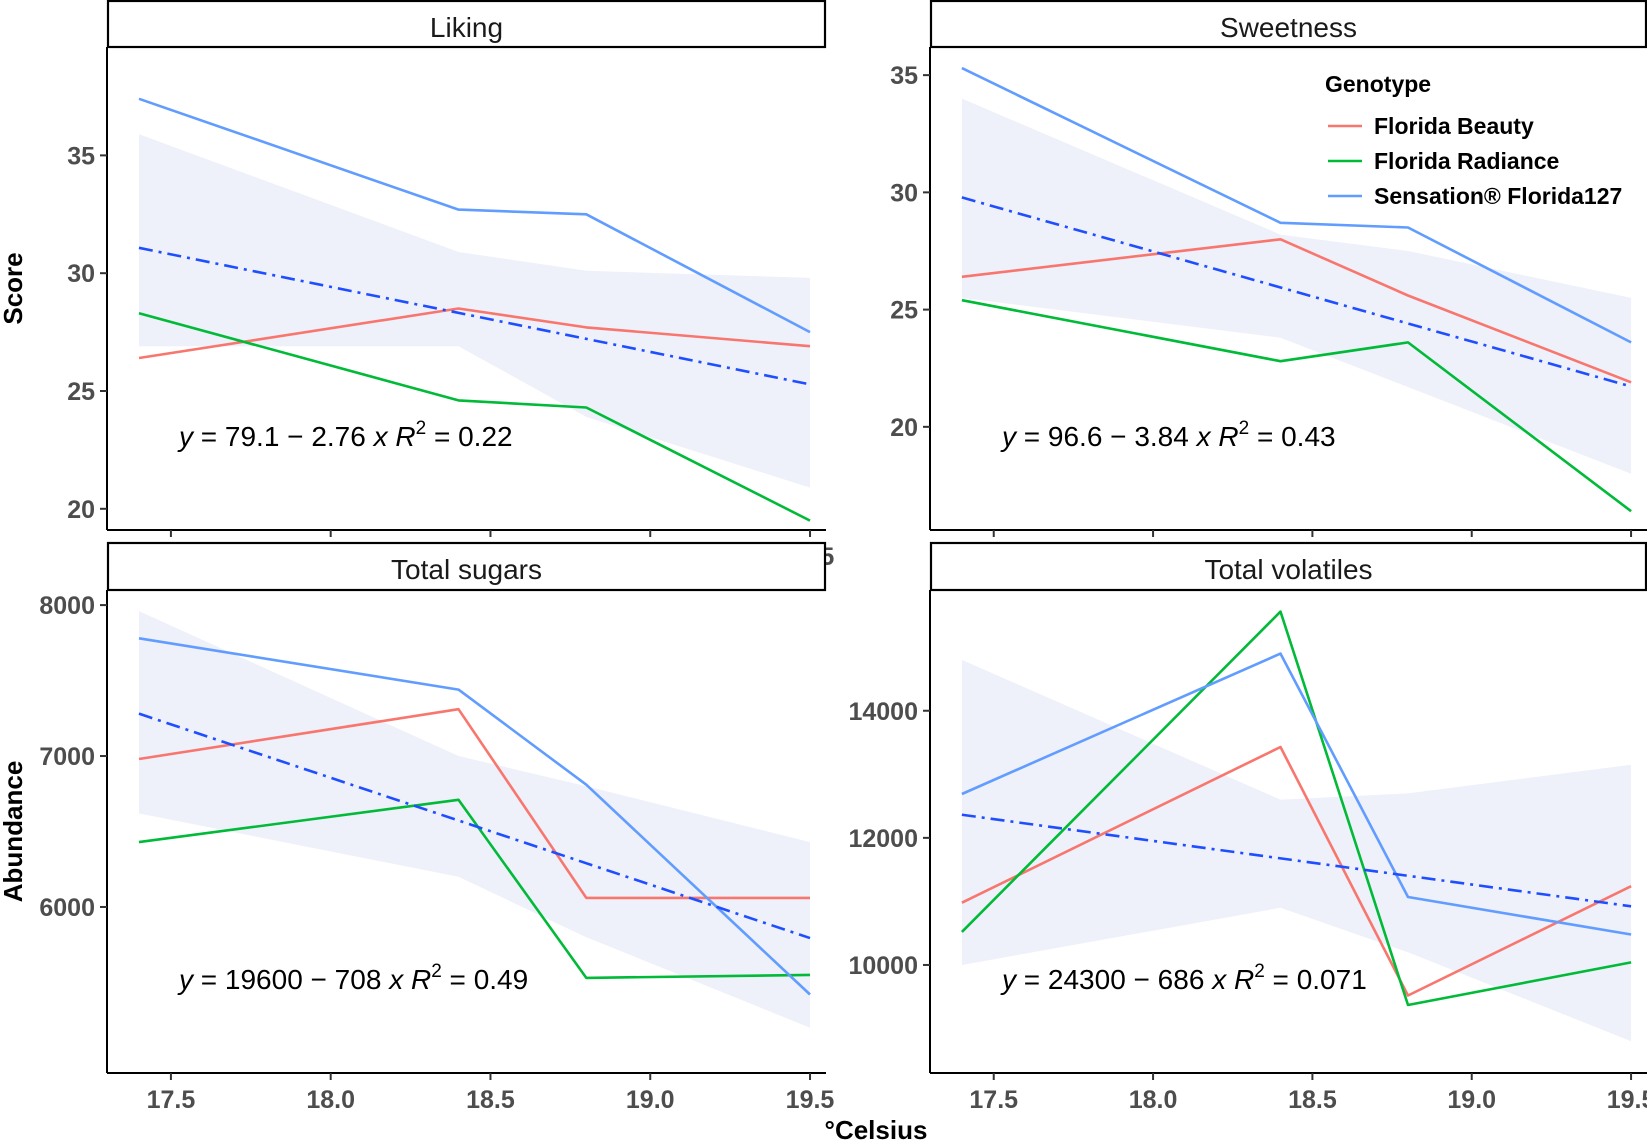  Describe the element at coordinates (1378, 84) in the screenshot. I see `legend-title: Genotype` at that location.